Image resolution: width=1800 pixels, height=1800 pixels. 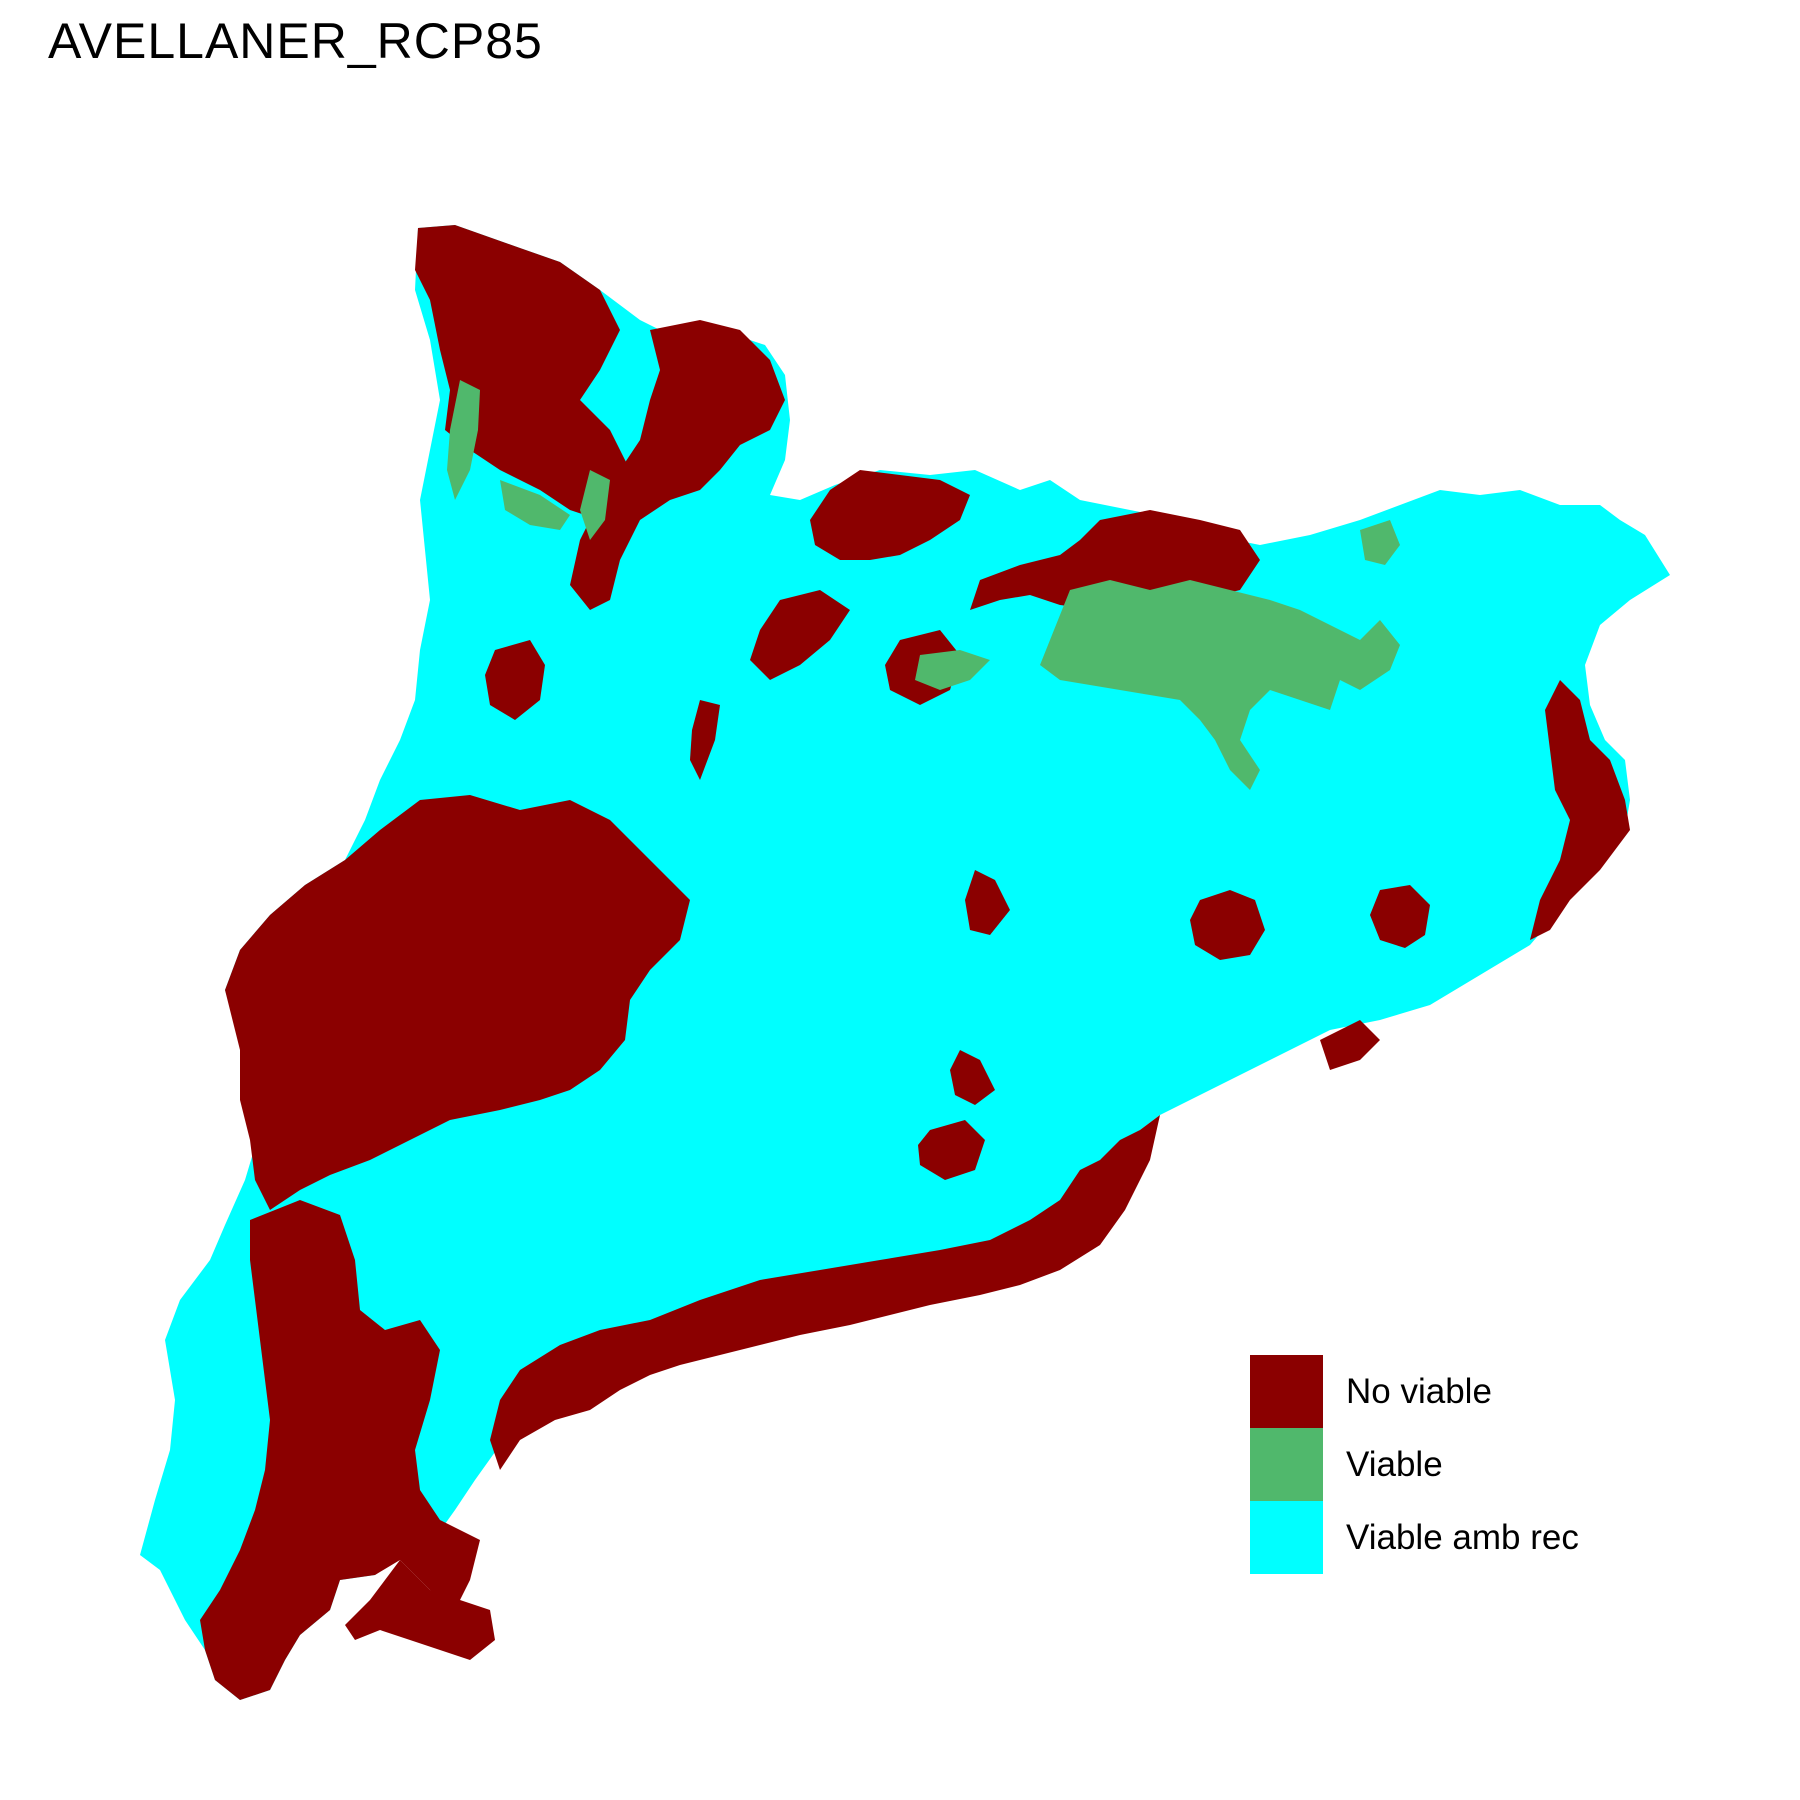 I want to click on region-no-viable-pyrenees-central, so click(x=677, y=465).